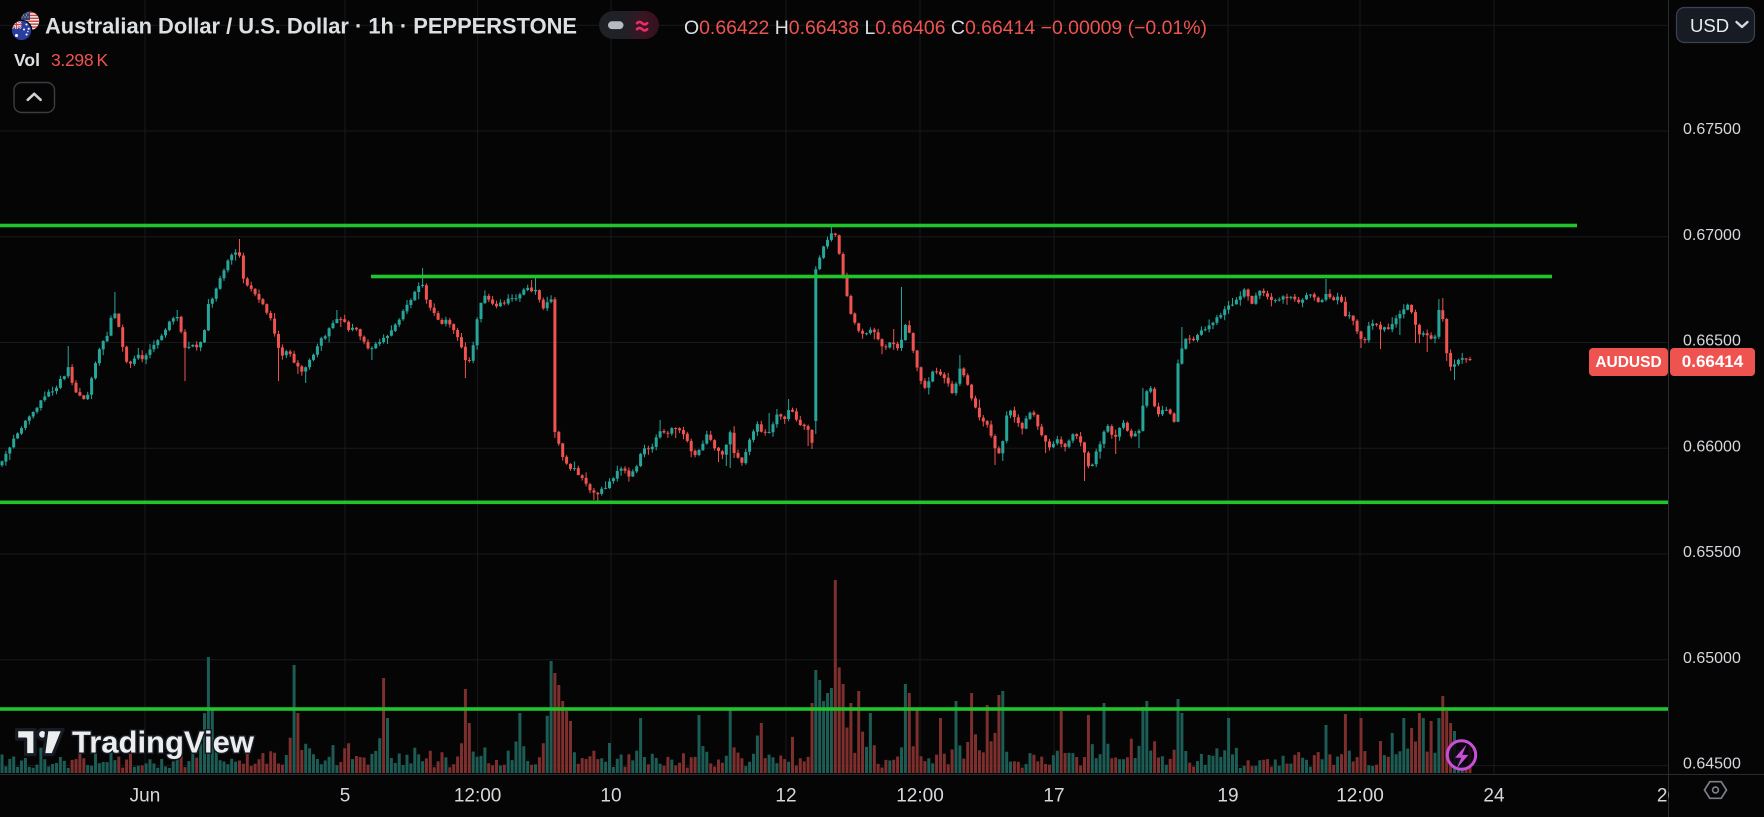  What do you see at coordinates (785, 796) in the screenshot?
I see `svg-text: 12` at bounding box center [785, 796].